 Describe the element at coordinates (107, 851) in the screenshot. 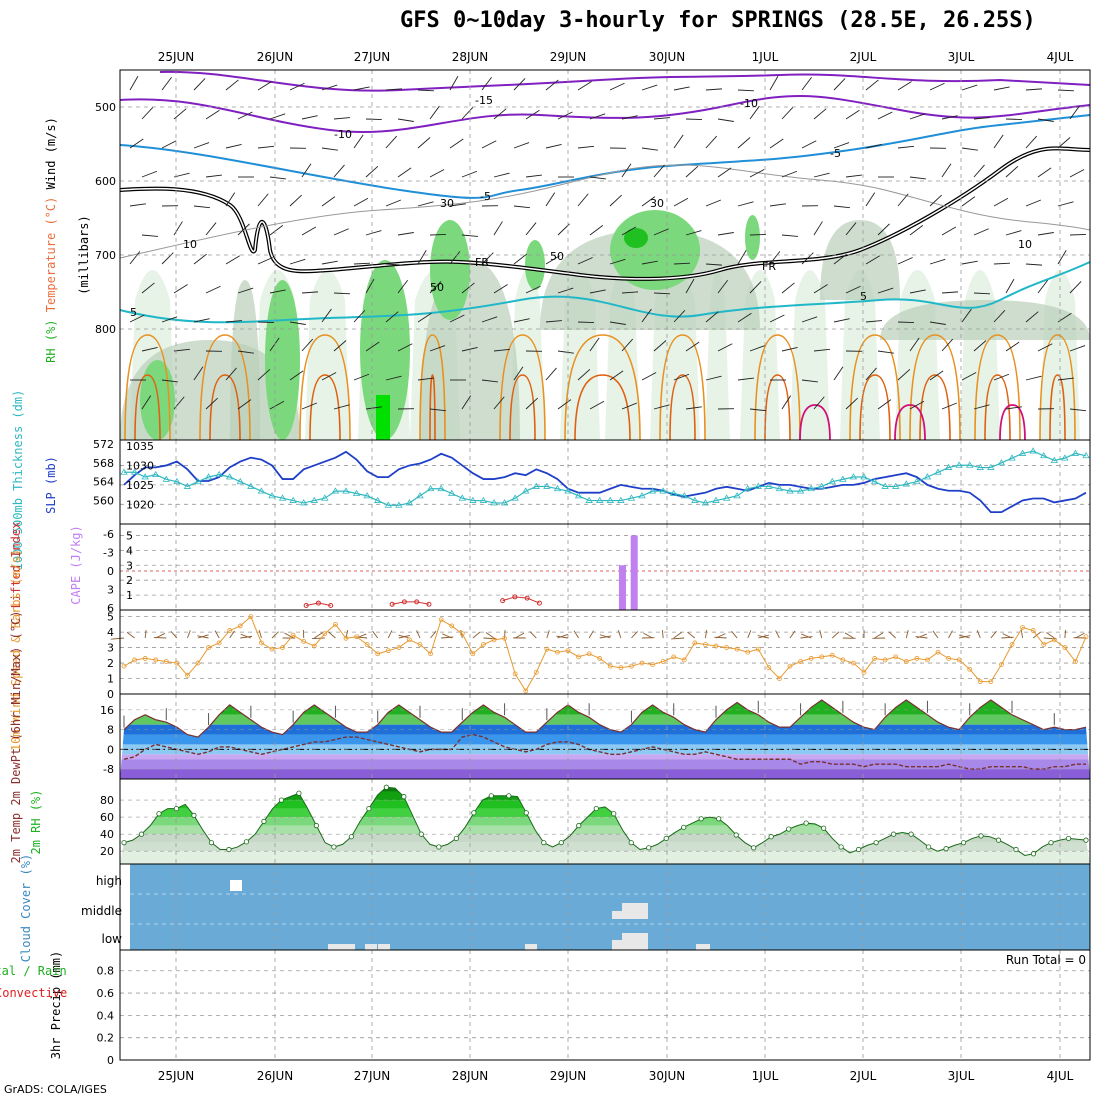

I see `rh-tick: 20` at that location.